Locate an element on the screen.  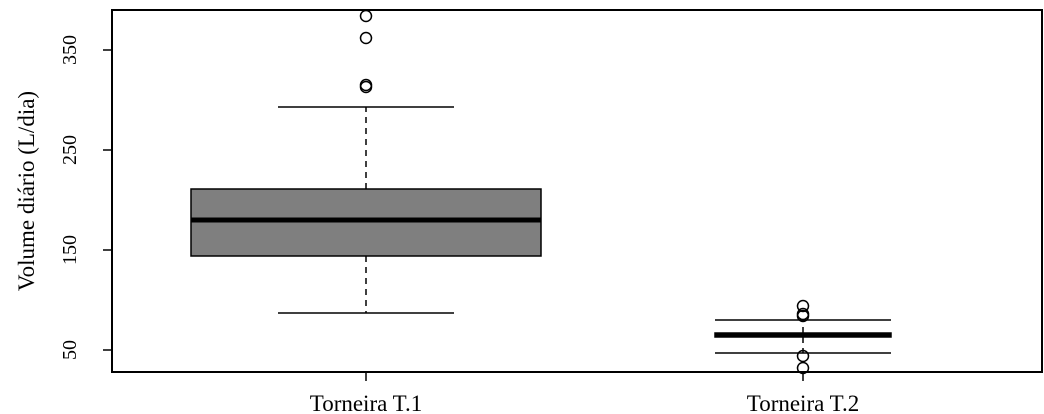
y-tick-label: 250 is located at coordinates (70, 150).